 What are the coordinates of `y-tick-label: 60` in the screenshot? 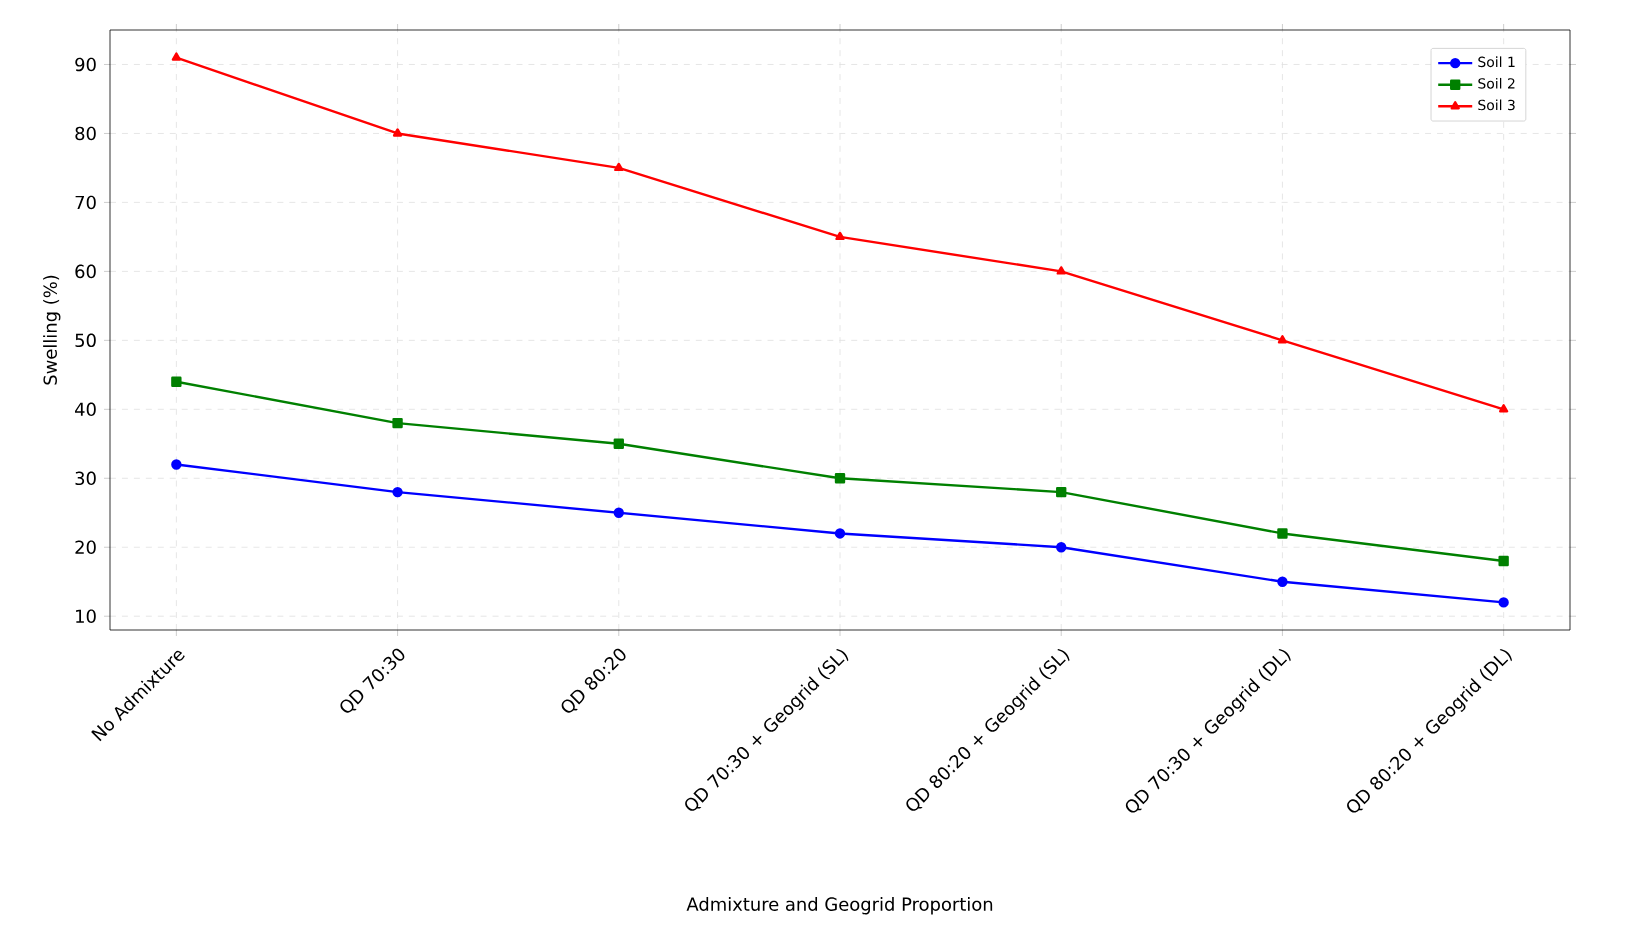 It's located at (85, 271).